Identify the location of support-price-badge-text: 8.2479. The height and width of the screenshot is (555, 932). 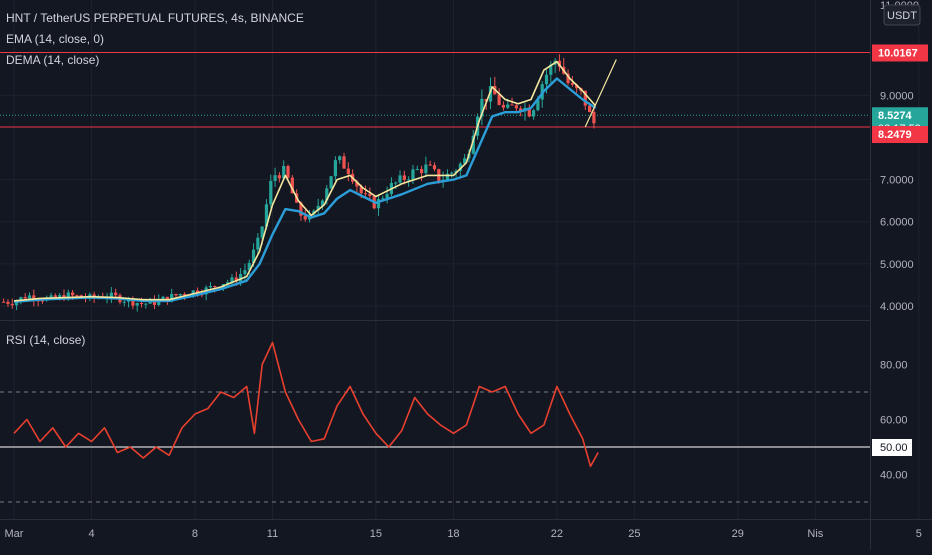
(895, 135).